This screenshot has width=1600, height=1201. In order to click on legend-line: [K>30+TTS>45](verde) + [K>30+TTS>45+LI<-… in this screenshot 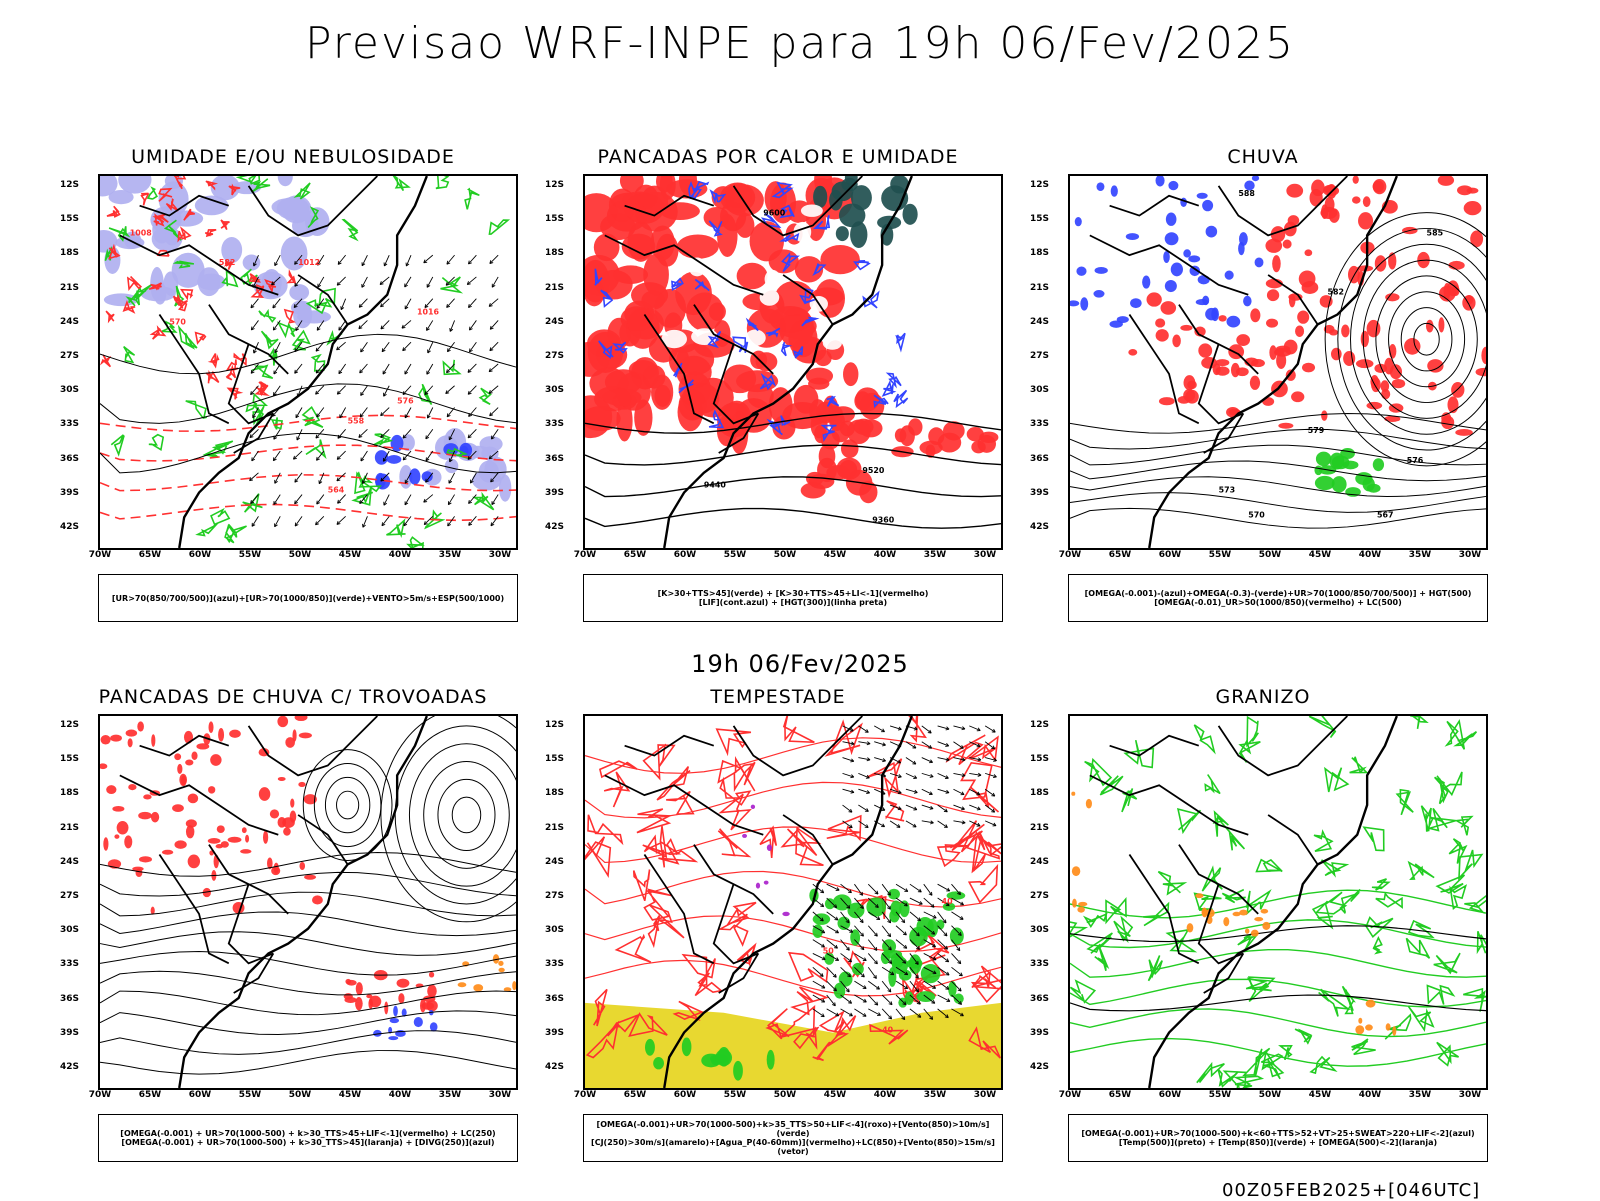, I will do `click(793, 593)`.